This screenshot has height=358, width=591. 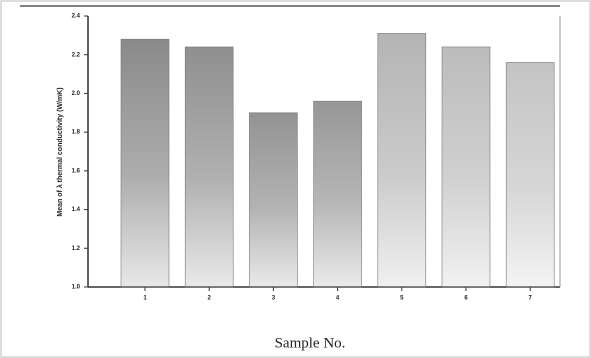 What do you see at coordinates (274, 299) in the screenshot?
I see `x-tick-label: 3` at bounding box center [274, 299].